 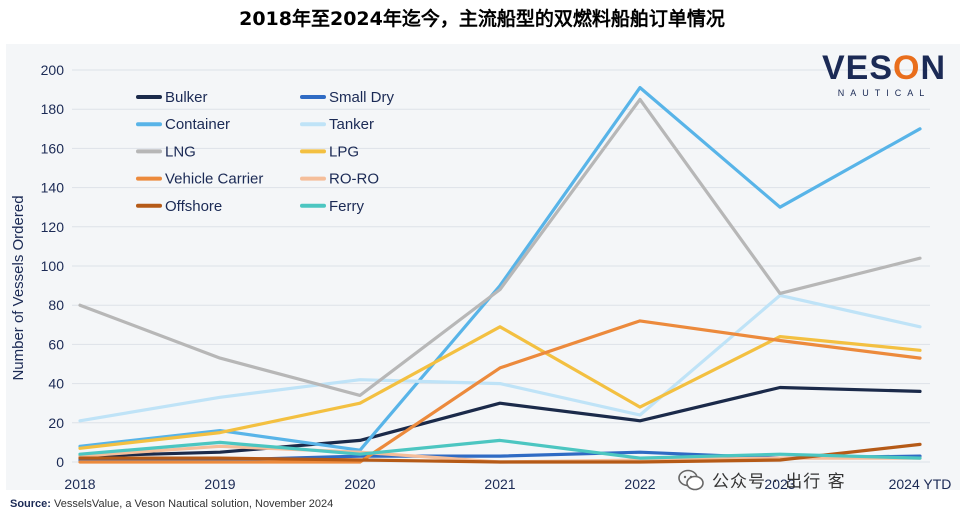 What do you see at coordinates (53, 148) in the screenshot?
I see `y-tick-label: 160` at bounding box center [53, 148].